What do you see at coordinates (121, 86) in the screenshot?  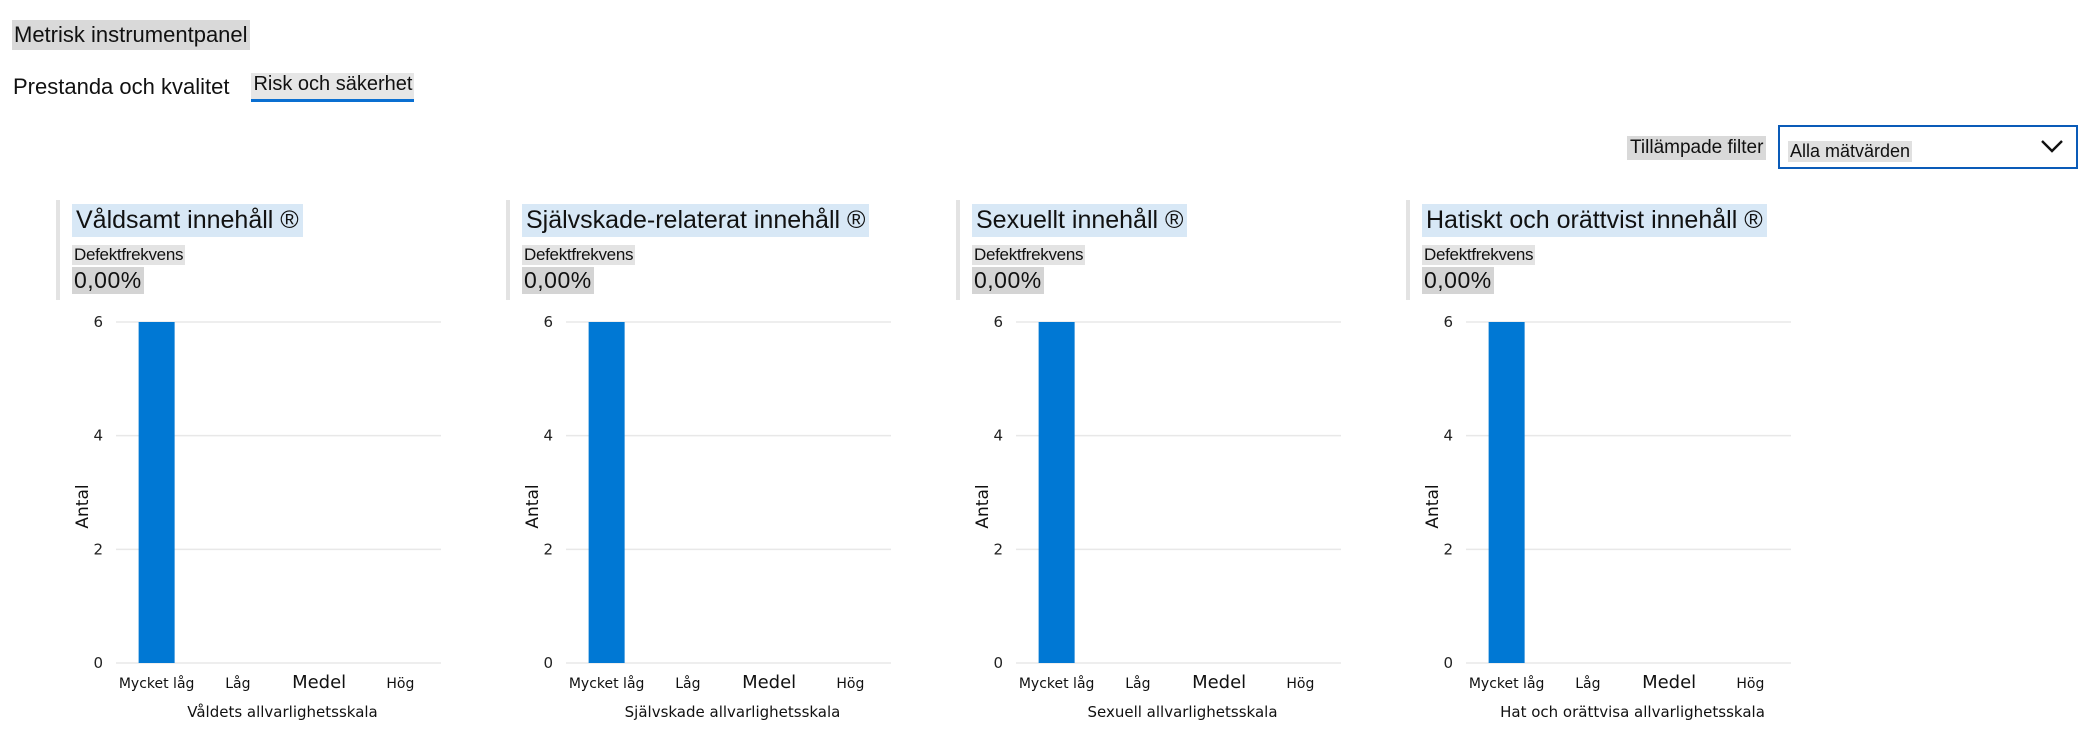 I see `tab-performance-quality: Prestanda och kvalitet` at bounding box center [121, 86].